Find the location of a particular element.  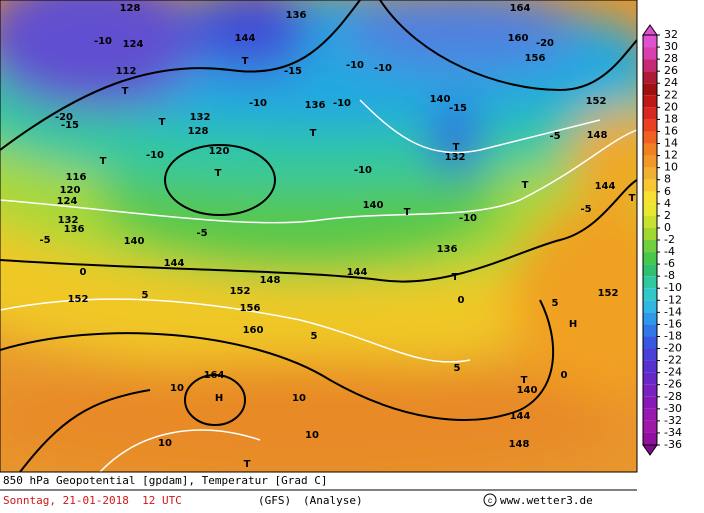

contour-label: 160 is located at coordinates (518, 38).